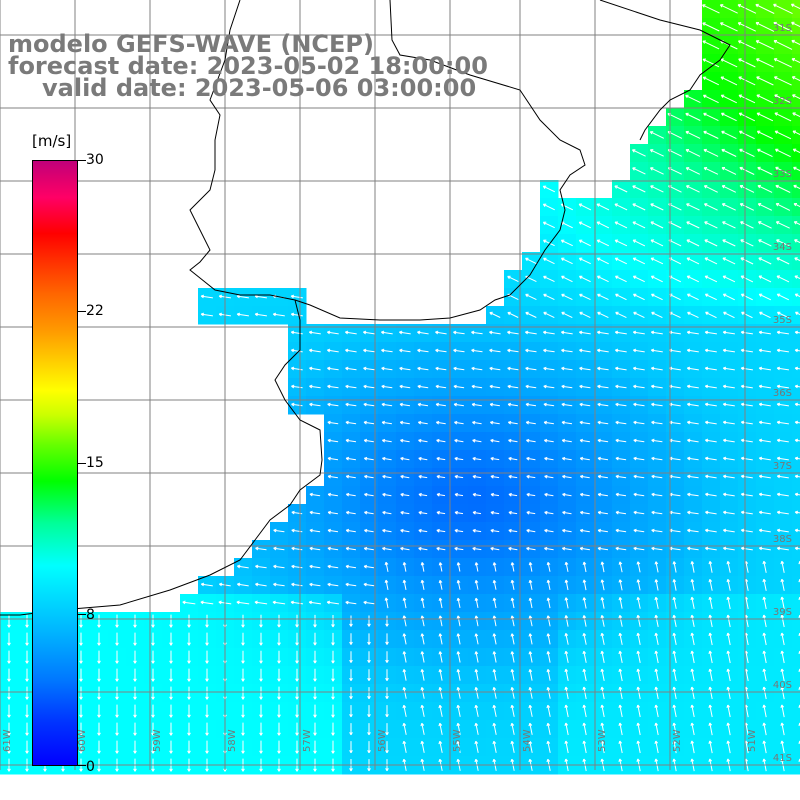 This screenshot has width=800, height=800. I want to click on legend-tick-30: 30, so click(95, 160).